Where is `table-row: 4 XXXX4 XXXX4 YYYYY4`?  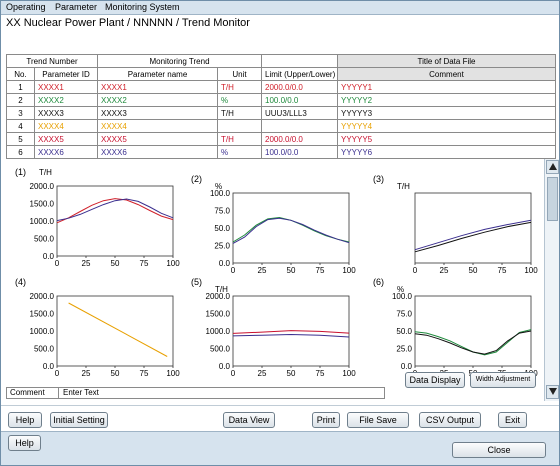 table-row: 4 XXXX4 XXXX4 YYYYY4 is located at coordinates (281, 126).